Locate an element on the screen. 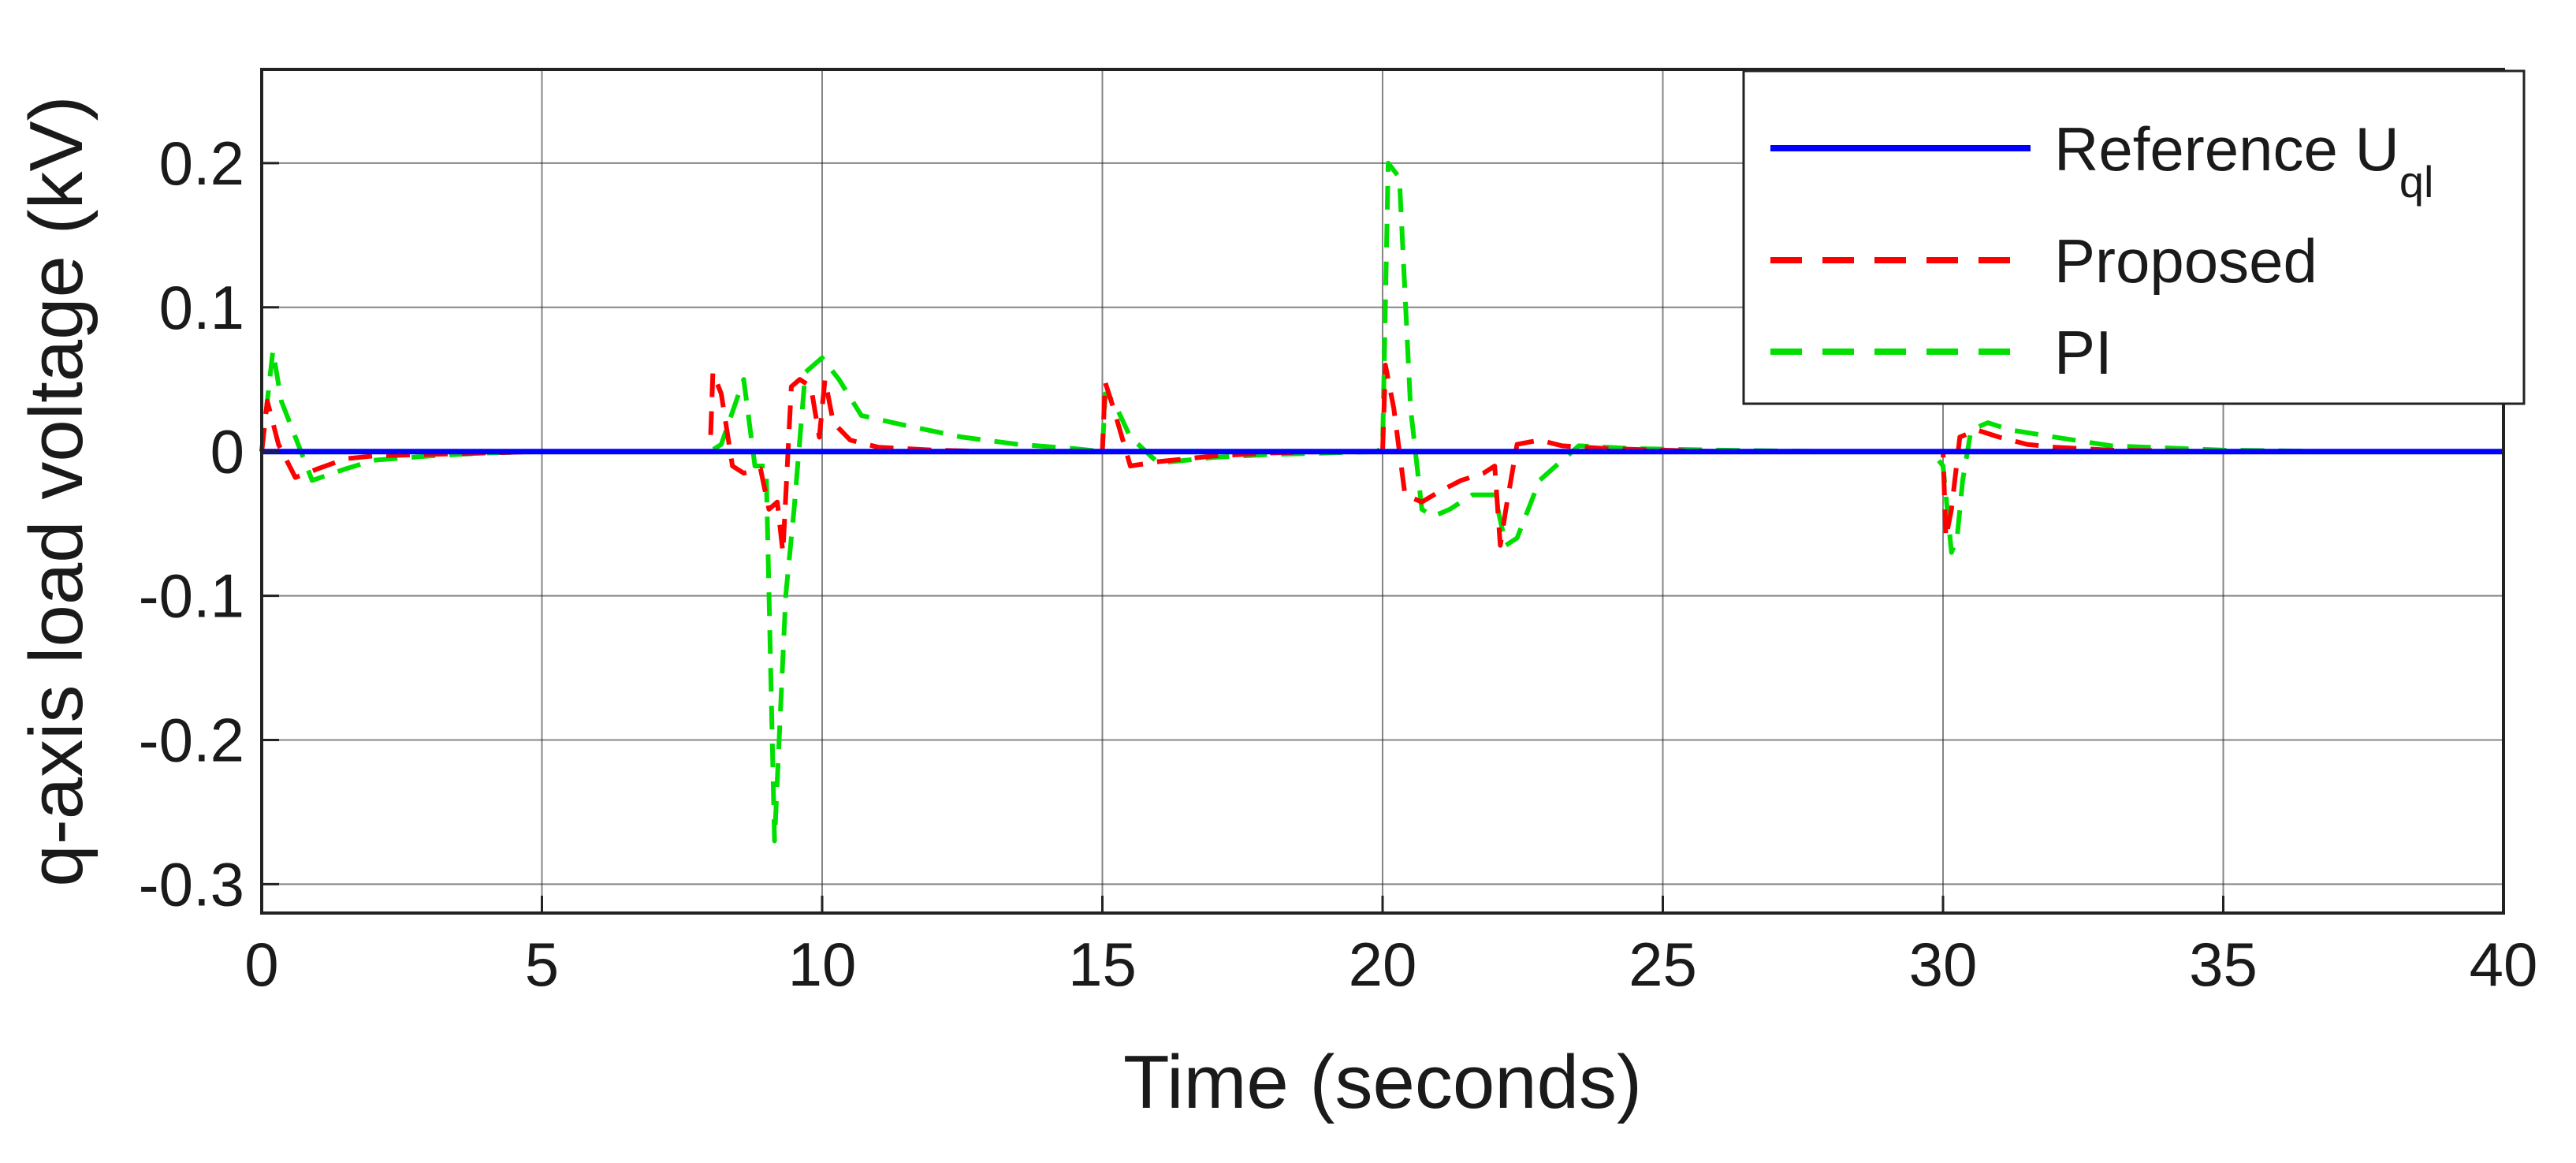 The width and height of the screenshot is (2576, 1163). legend-label-reference: Reference Uql is located at coordinates (2243, 160).